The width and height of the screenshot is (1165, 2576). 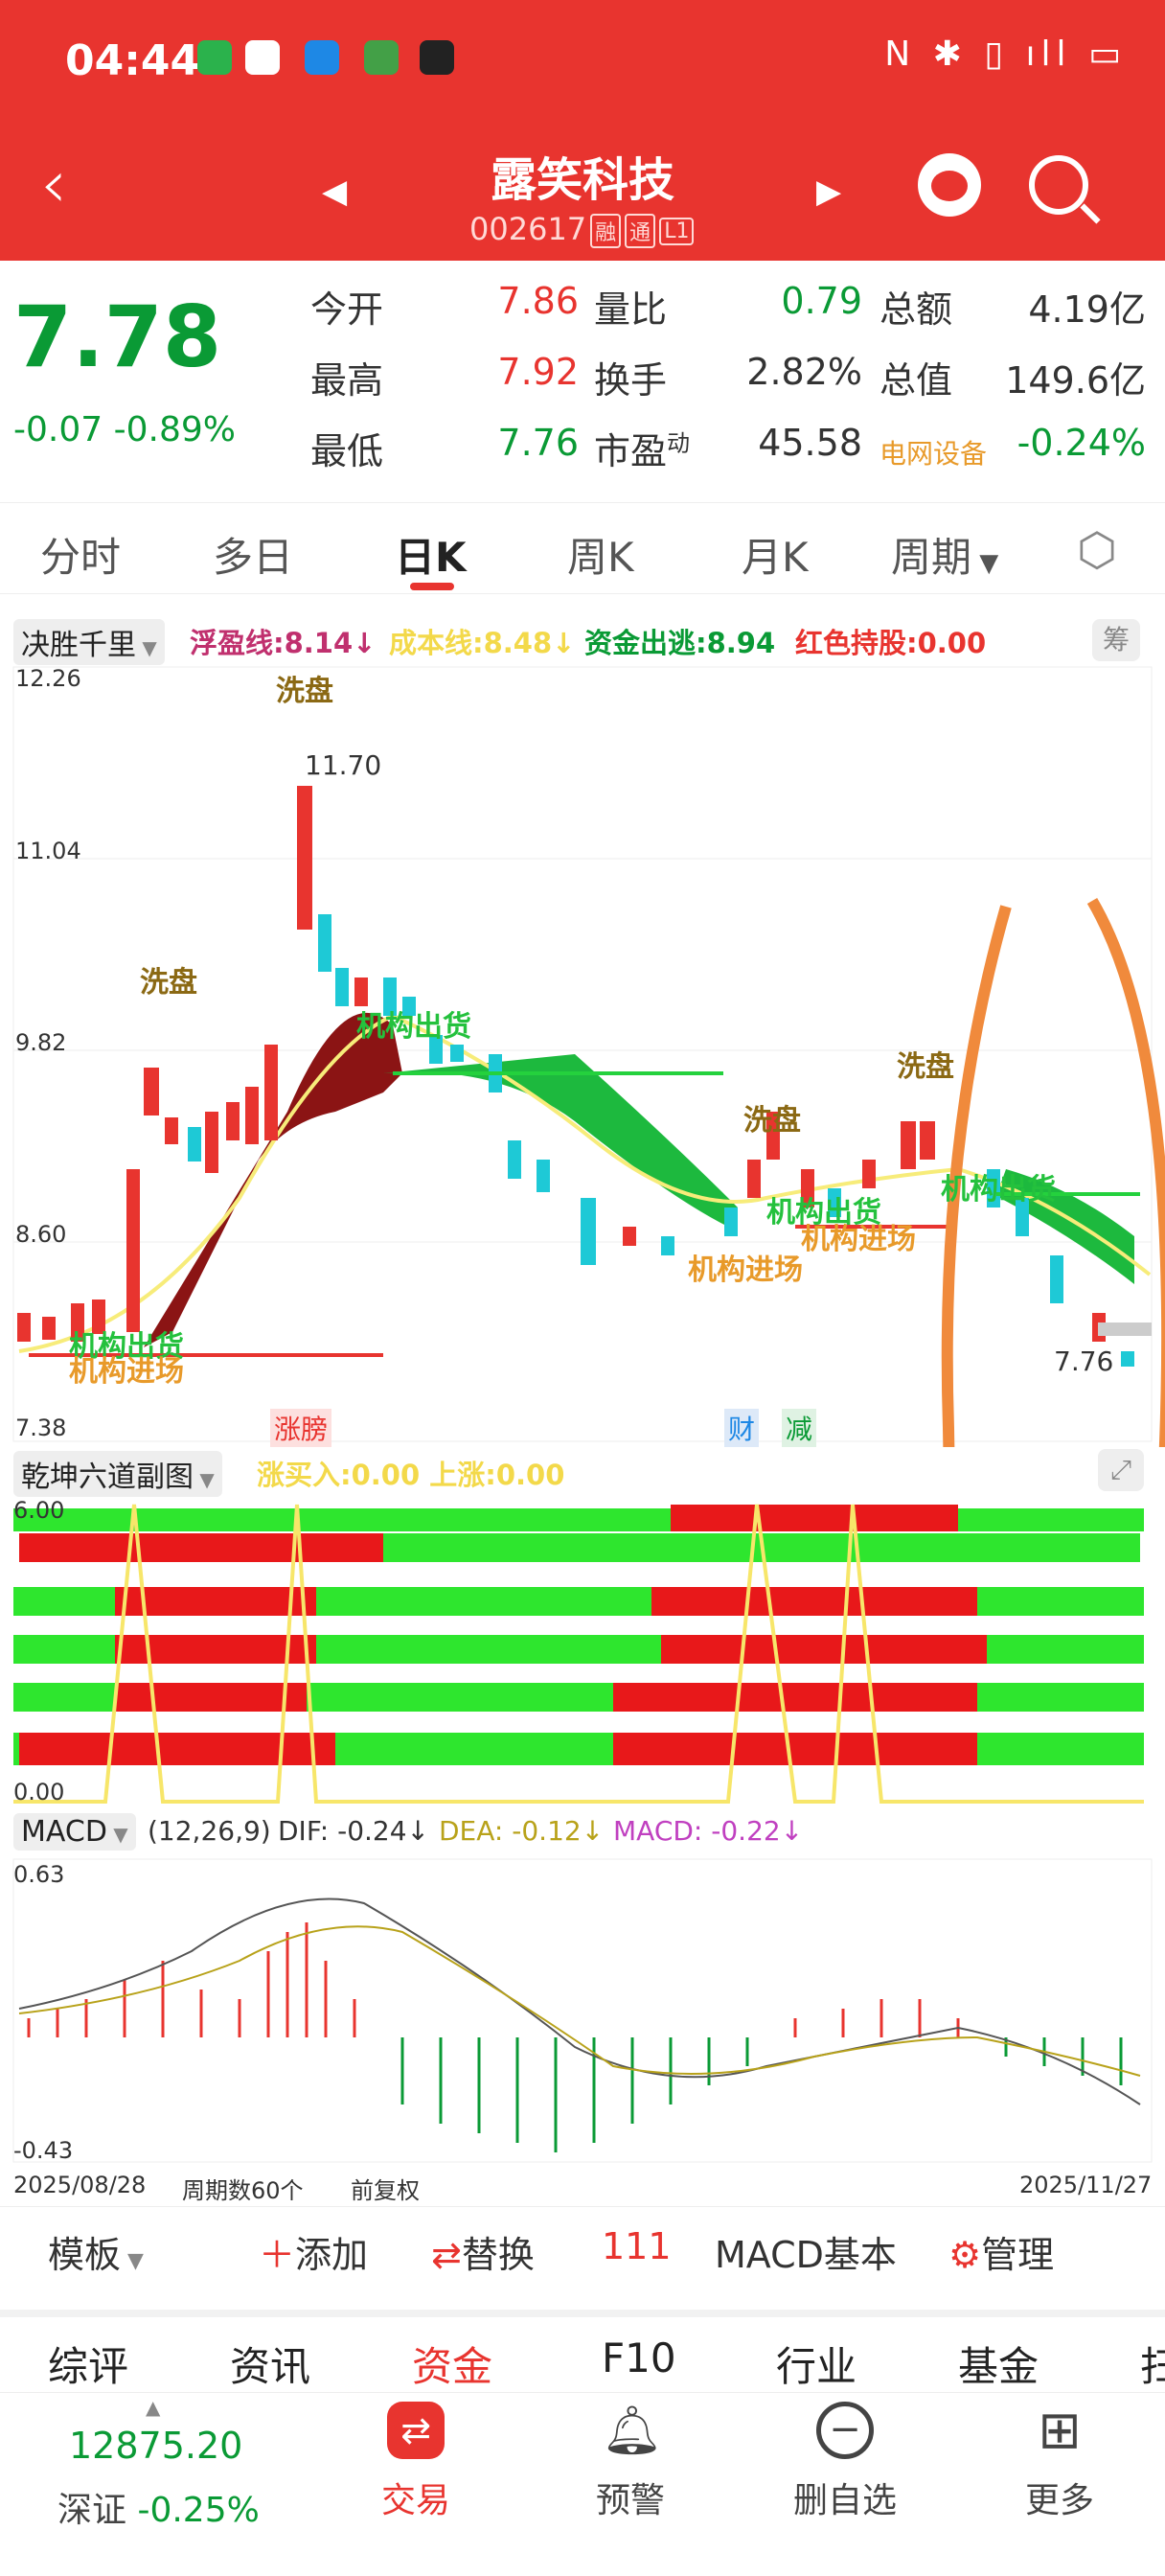 I want to click on replace-label: 替换, so click(x=498, y=2255).